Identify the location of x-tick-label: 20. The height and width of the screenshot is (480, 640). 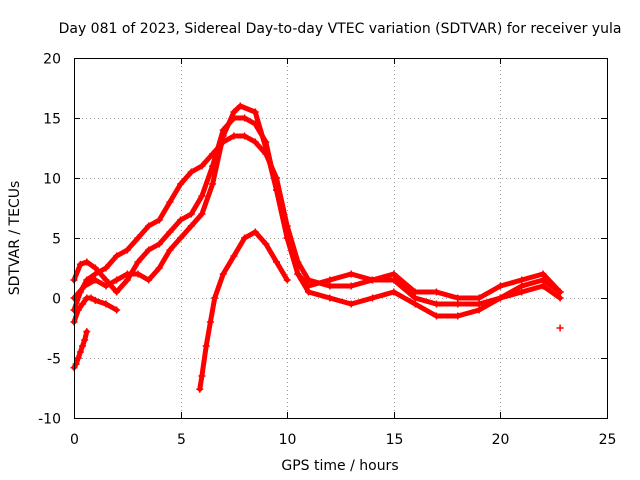
(501, 440).